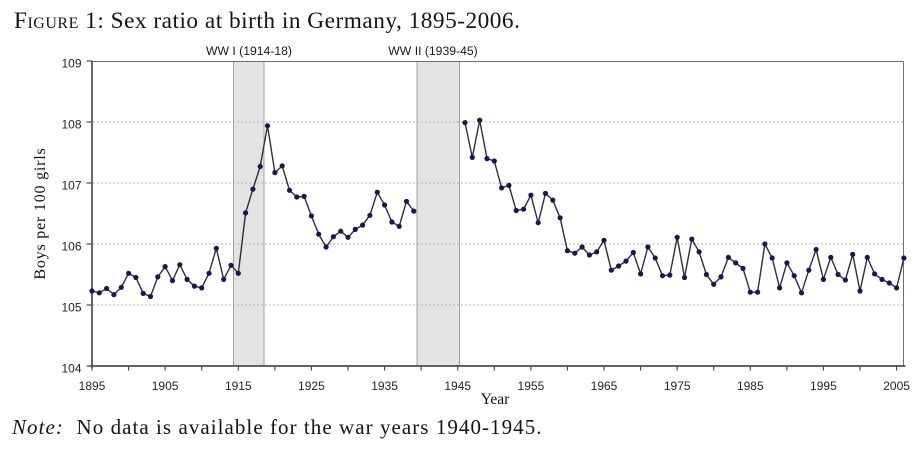 Image resolution: width=924 pixels, height=456 pixels. I want to click on svg-text: 1895, so click(92, 386).